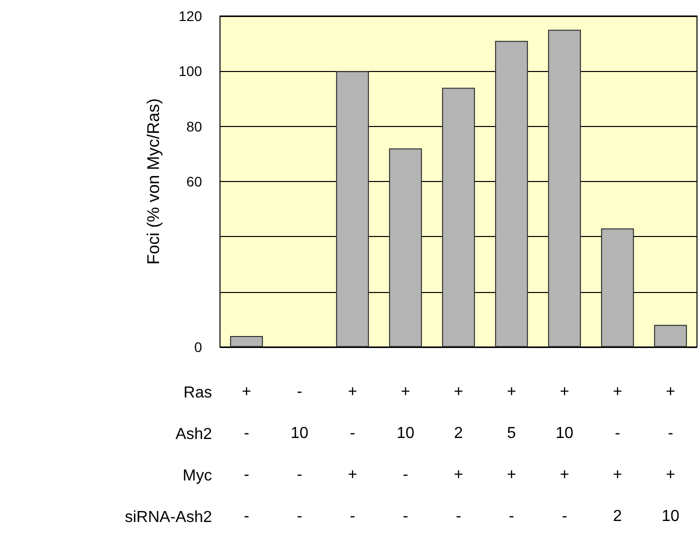  What do you see at coordinates (299, 454) in the screenshot?
I see `category-label: - 10 - -` at bounding box center [299, 454].